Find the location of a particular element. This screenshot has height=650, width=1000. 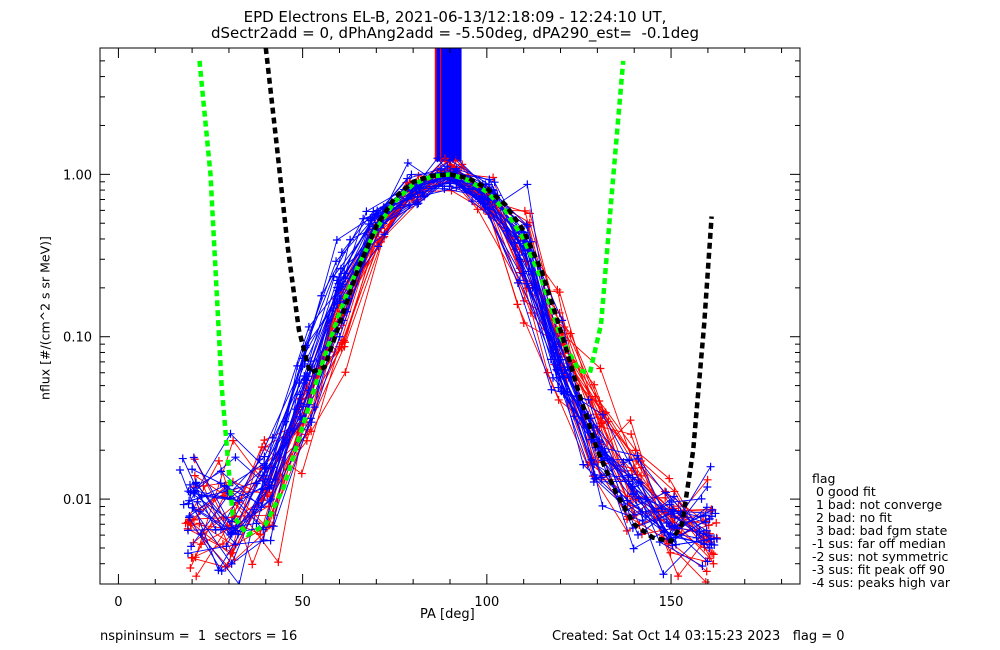

legend-item: 3 bad: bad fgm state is located at coordinates (880, 530).